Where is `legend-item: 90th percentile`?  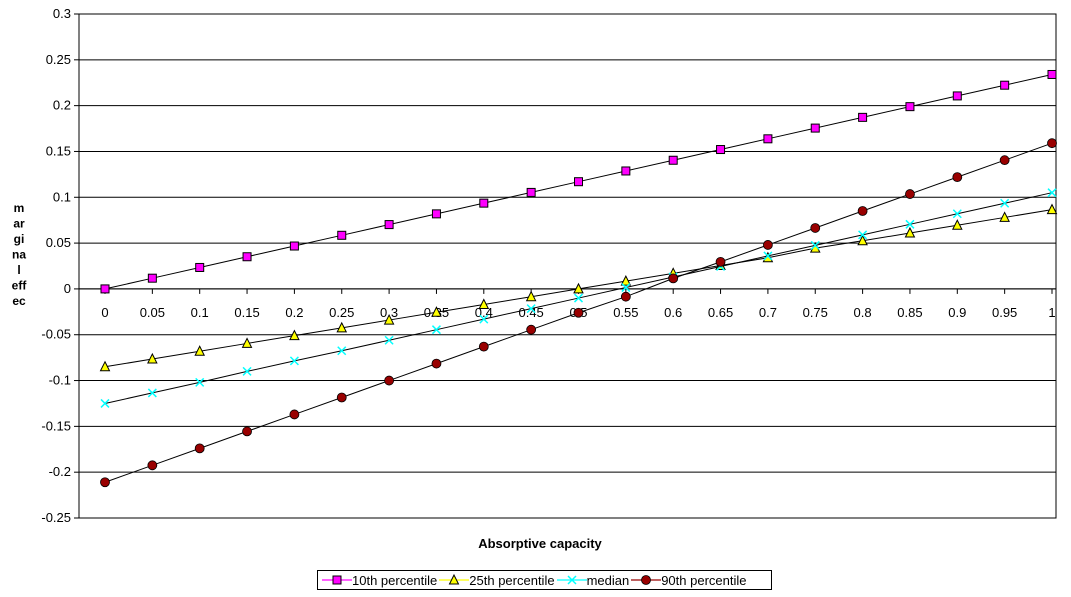 legend-item: 90th percentile is located at coordinates (688, 580).